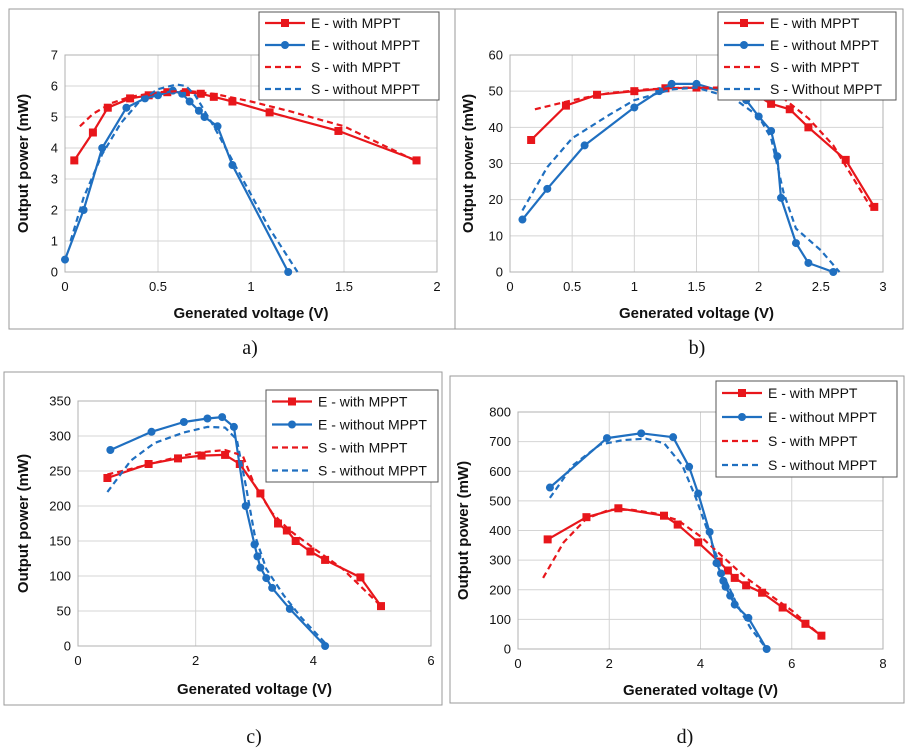 Image resolution: width=912 pixels, height=755 pixels. Describe the element at coordinates (60, 401) in the screenshot. I see `y-tick-label: 350` at that location.